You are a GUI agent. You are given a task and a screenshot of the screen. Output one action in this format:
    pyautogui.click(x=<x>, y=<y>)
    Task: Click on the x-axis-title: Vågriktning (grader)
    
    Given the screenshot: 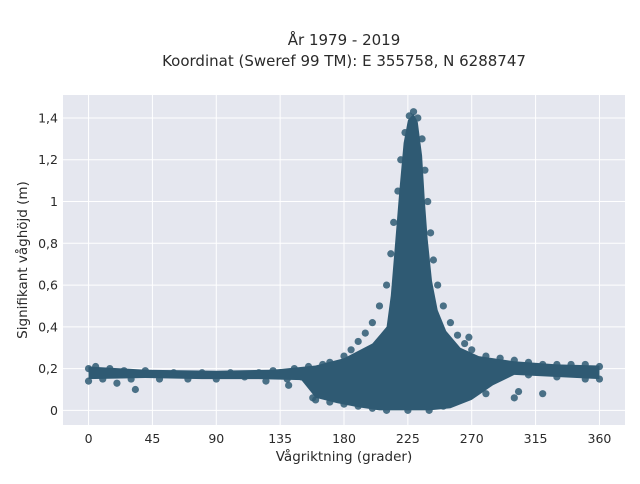 What is the action you would take?
    pyautogui.click(x=344, y=456)
    